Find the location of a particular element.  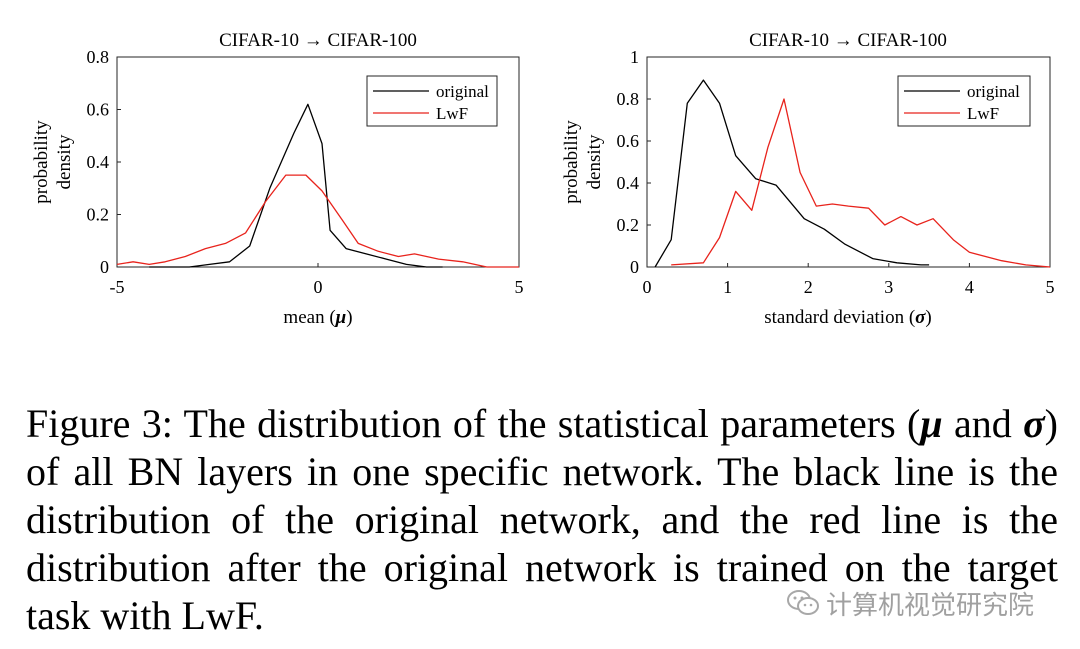

x-tick-label: 4 is located at coordinates (969, 287).